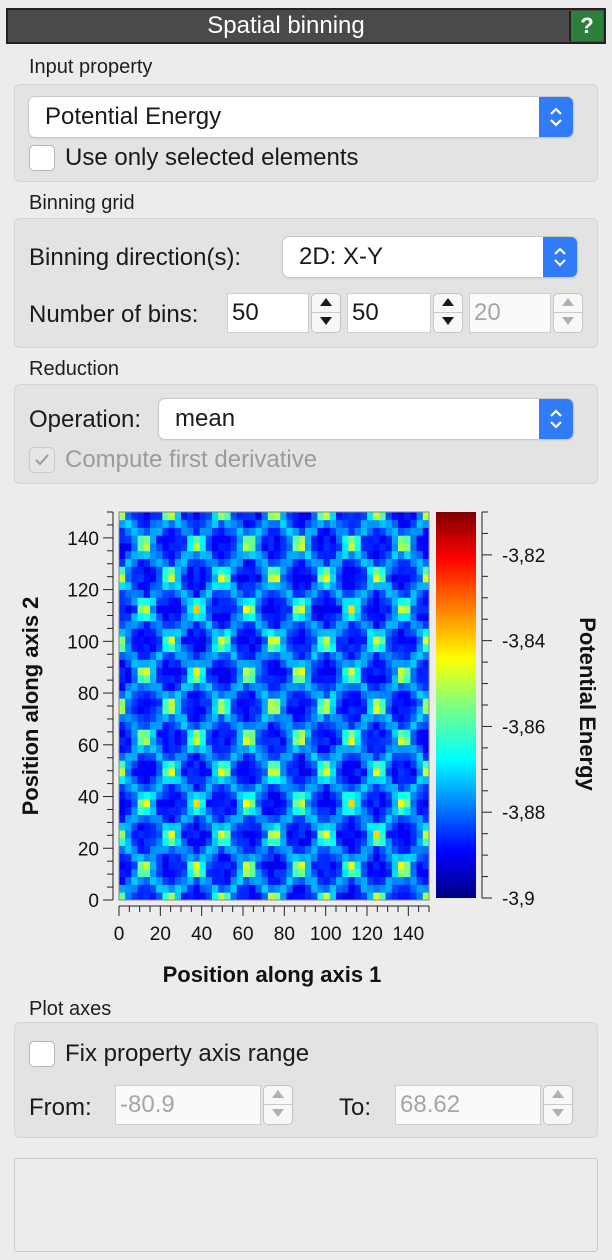  I want to click on use-selected-checkbox, so click(42, 158).